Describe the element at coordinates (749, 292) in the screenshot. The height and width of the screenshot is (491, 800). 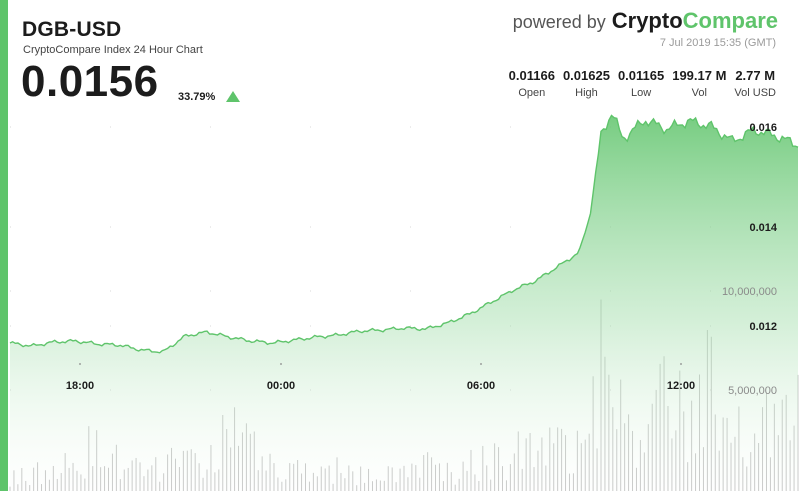
I see `volume-tick-label: 10,000,000` at that location.